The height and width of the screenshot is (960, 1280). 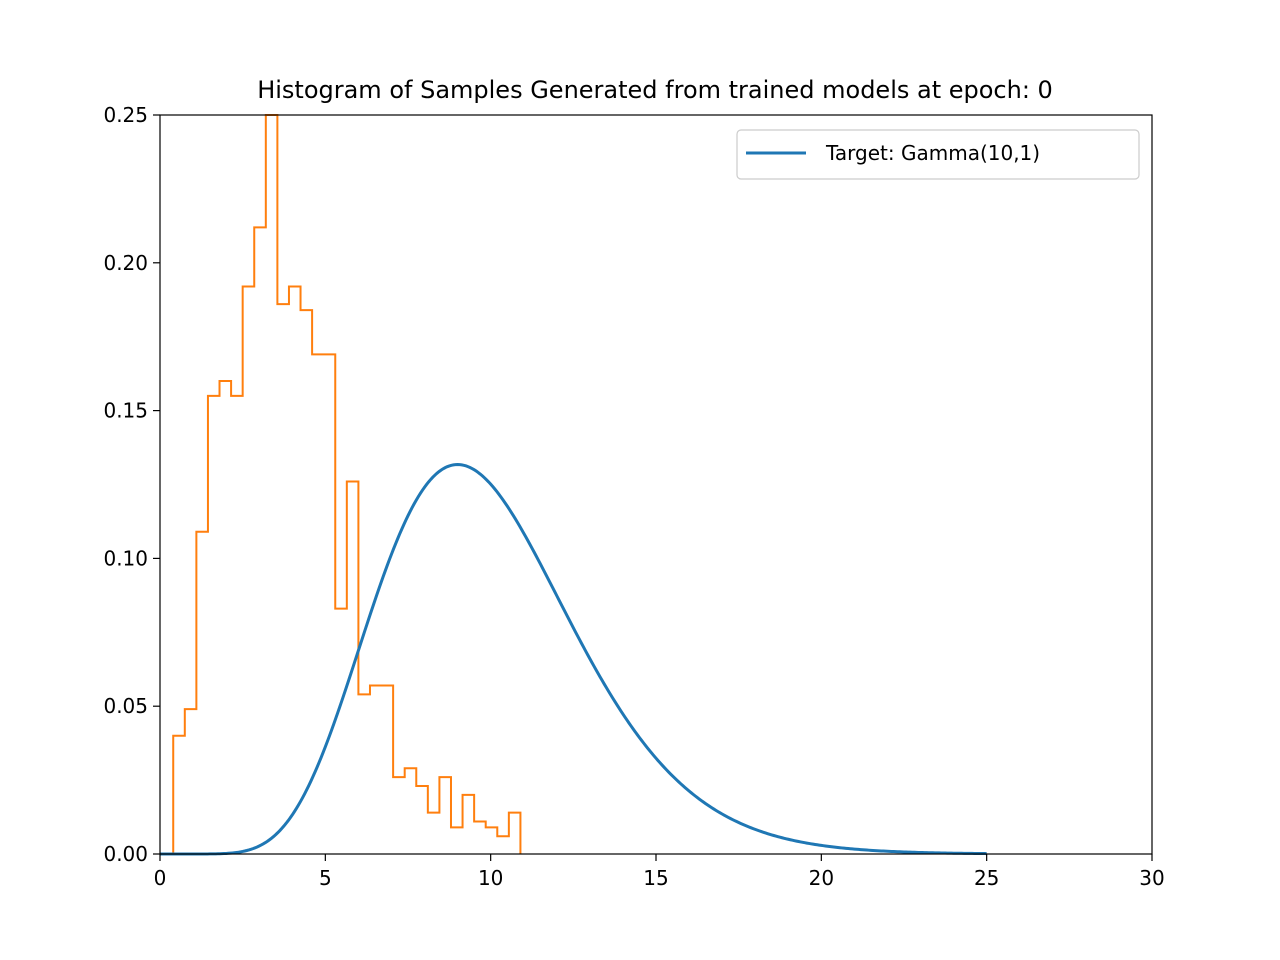 I want to click on y-tick-label: 0.00, so click(x=125, y=854).